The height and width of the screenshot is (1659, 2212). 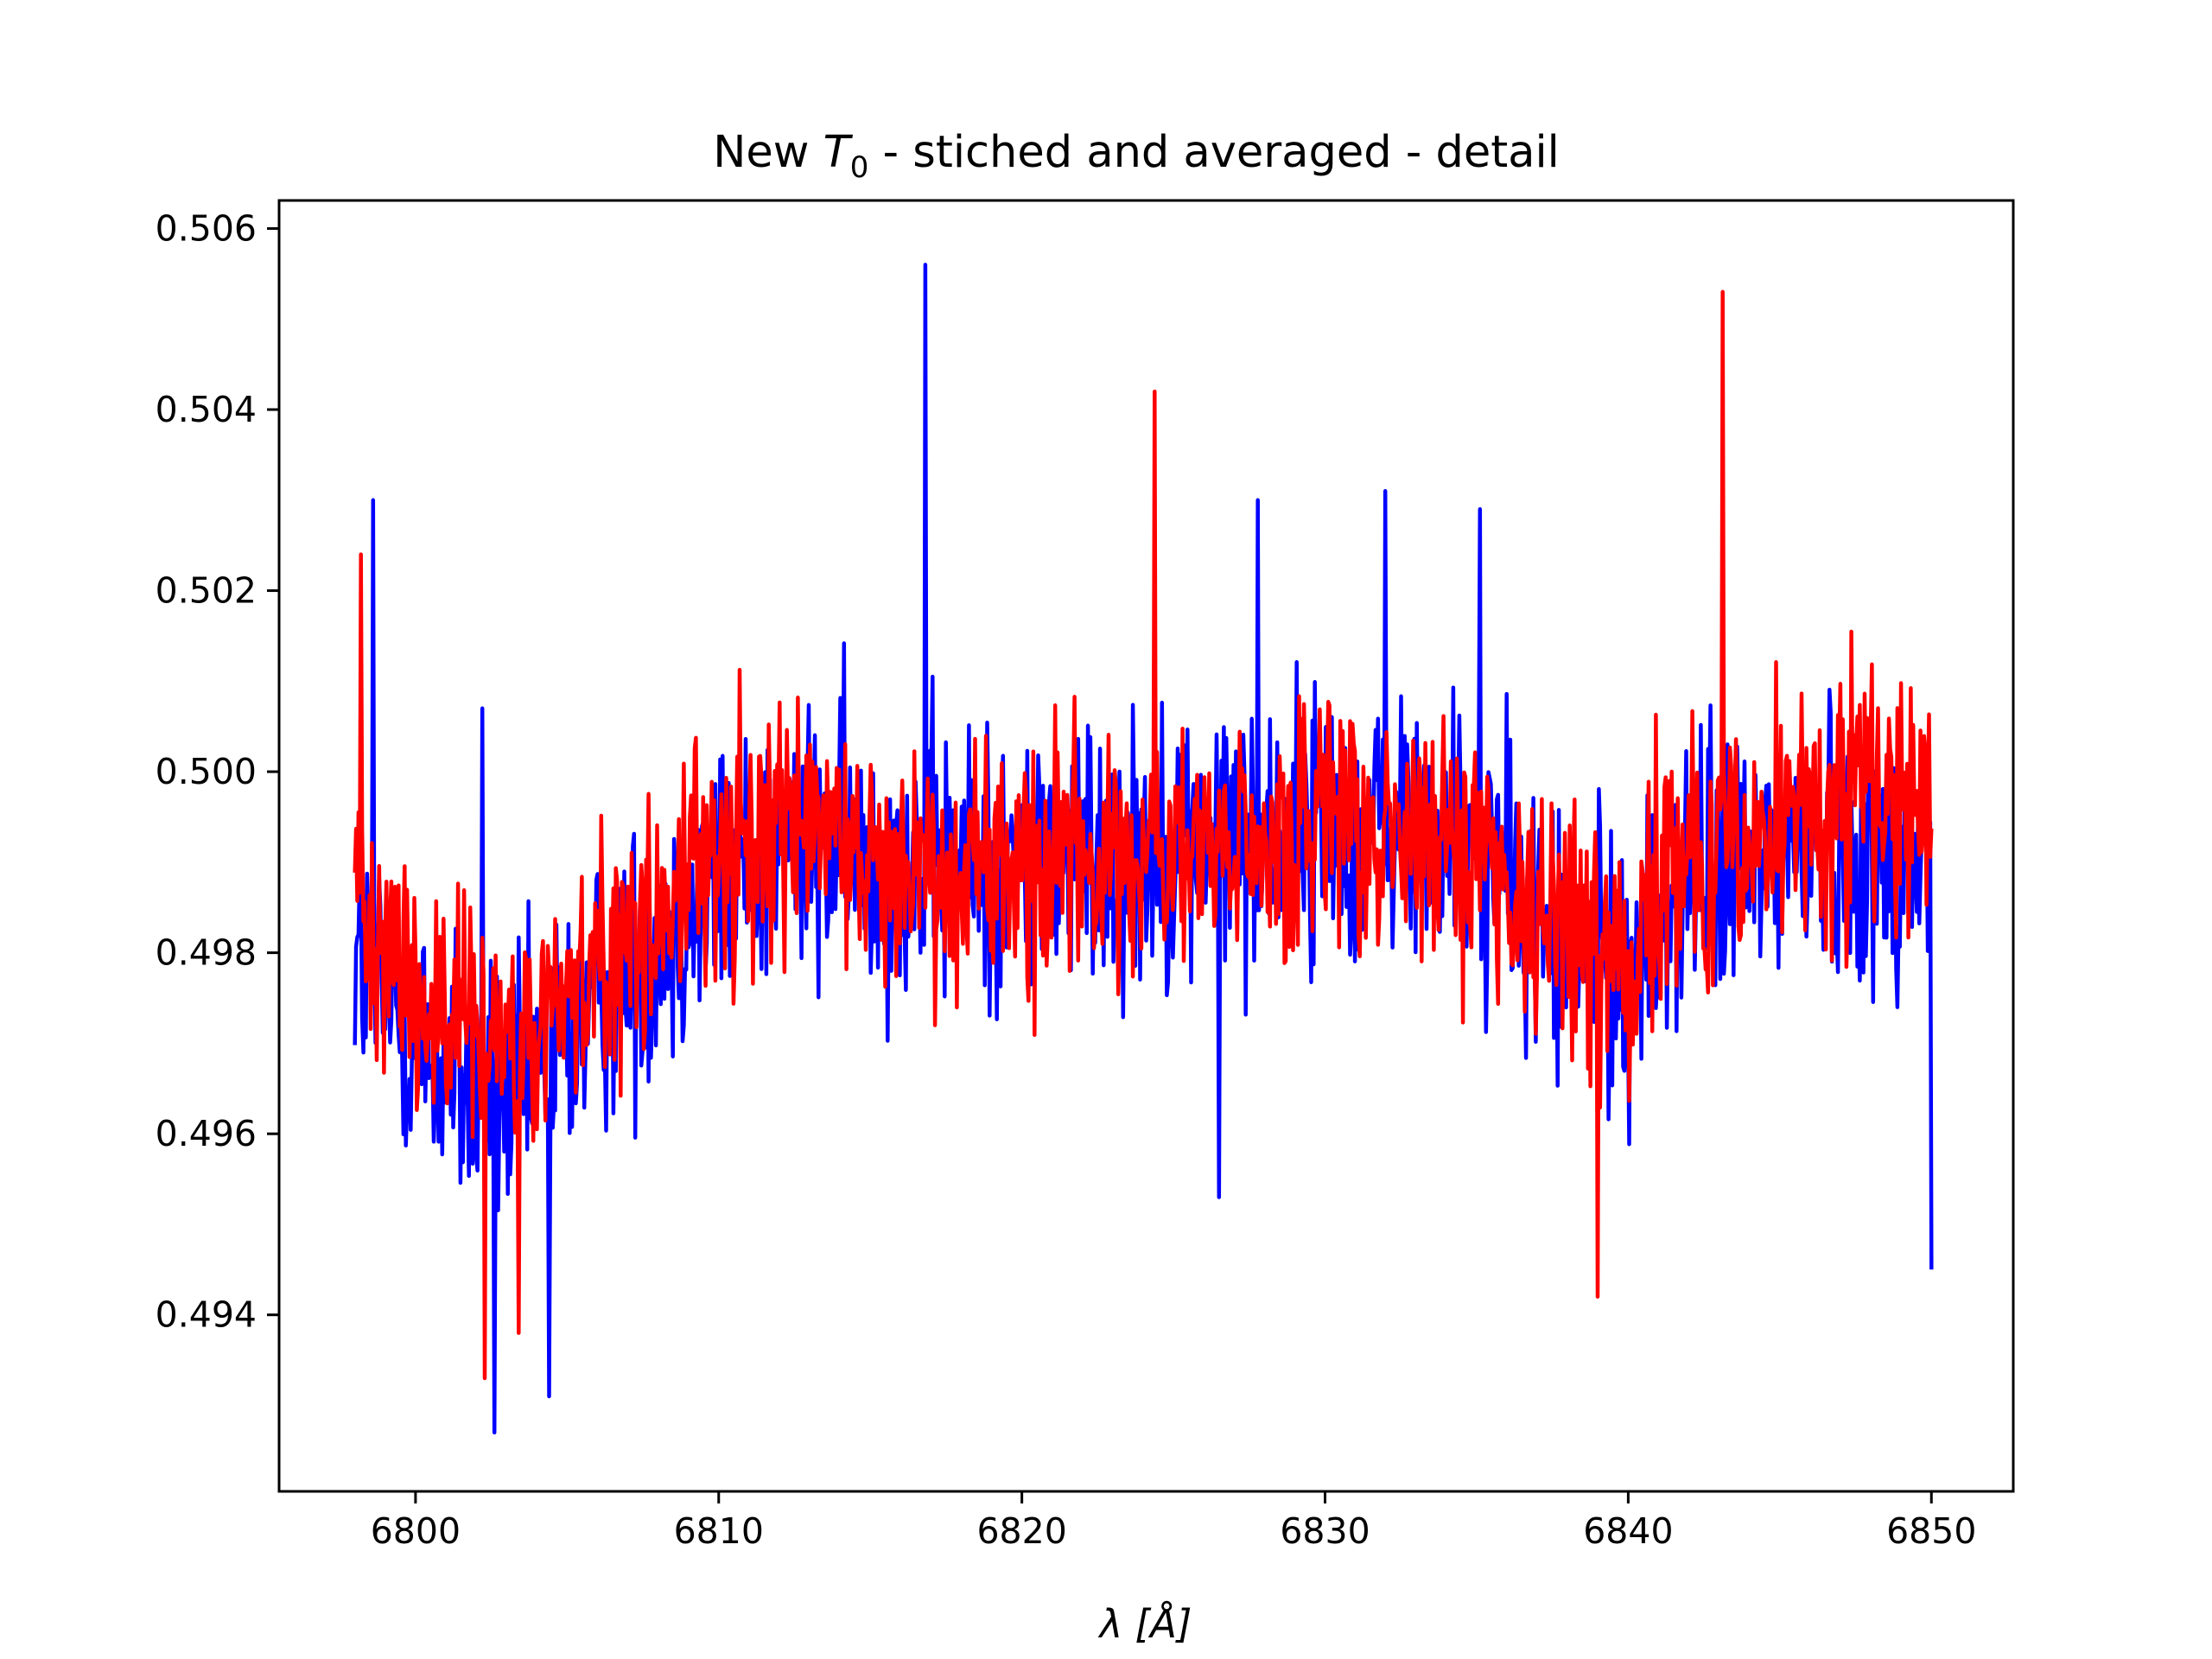 I want to click on title-variable: T, so click(x=838, y=152).